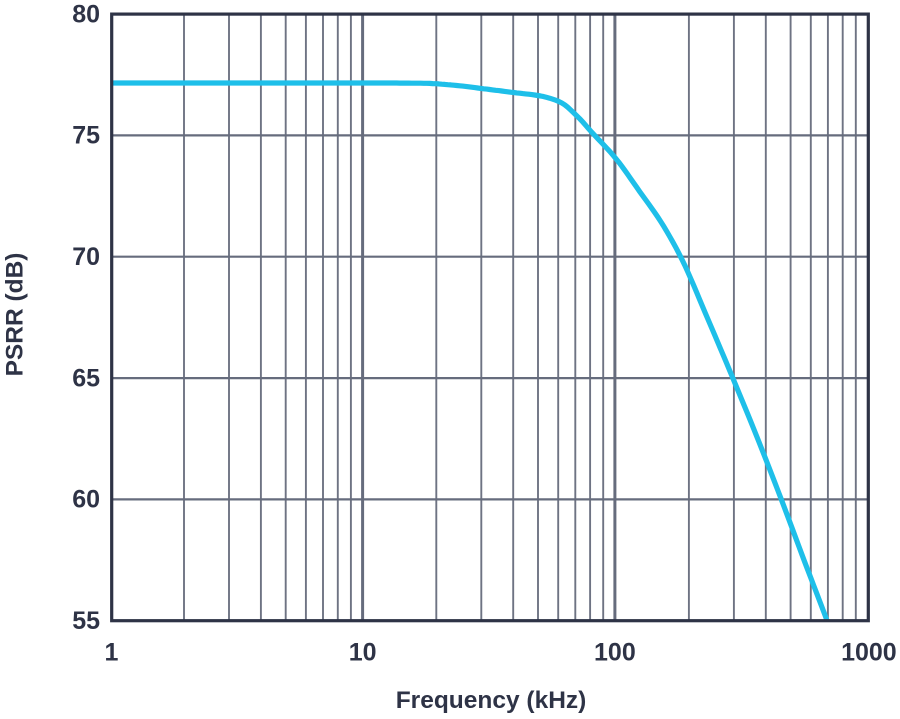  I want to click on svg-text: PSRR (dB), so click(15, 315).